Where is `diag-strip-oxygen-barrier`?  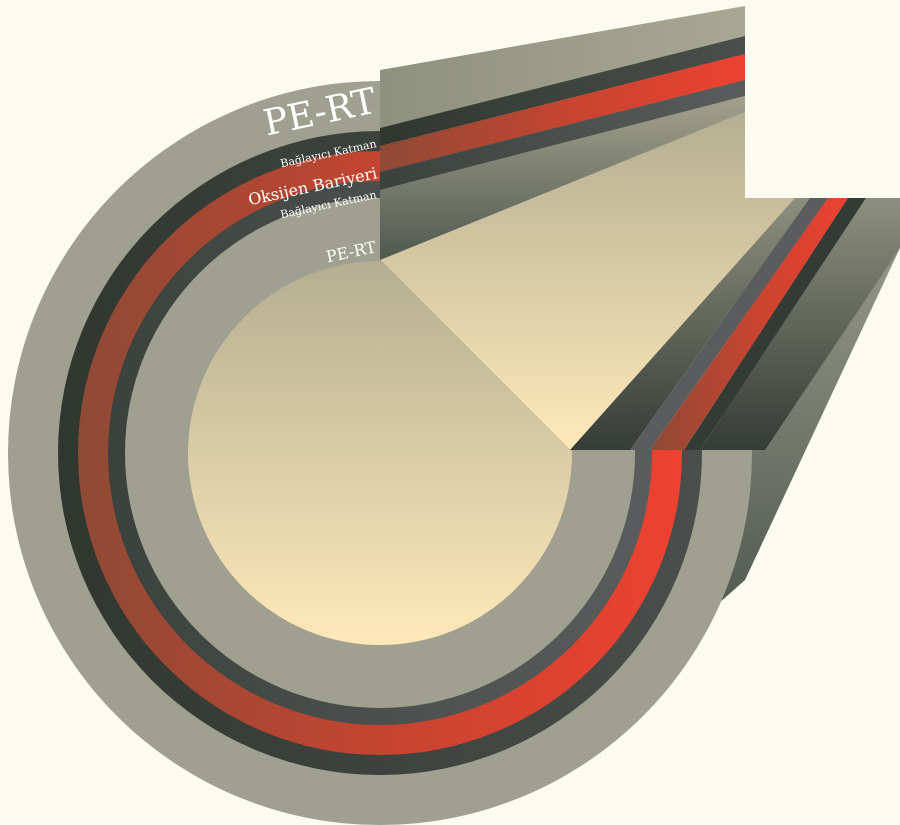
diag-strip-oxygen-barrier is located at coordinates (749, 324).